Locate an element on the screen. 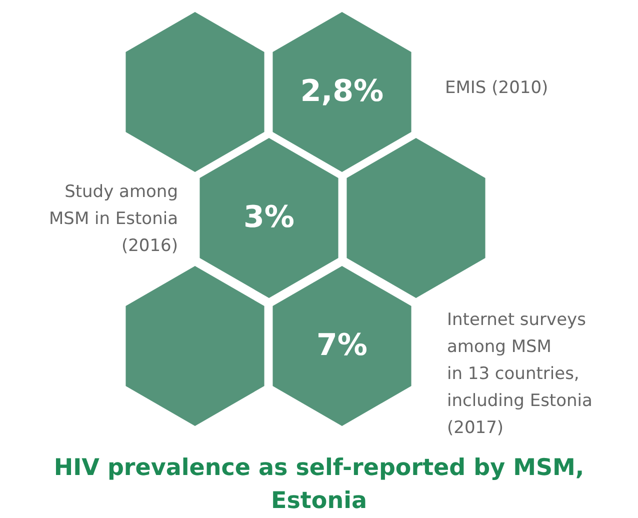 The height and width of the screenshot is (518, 638). category-label: EMIS (2010) is located at coordinates (496, 88).